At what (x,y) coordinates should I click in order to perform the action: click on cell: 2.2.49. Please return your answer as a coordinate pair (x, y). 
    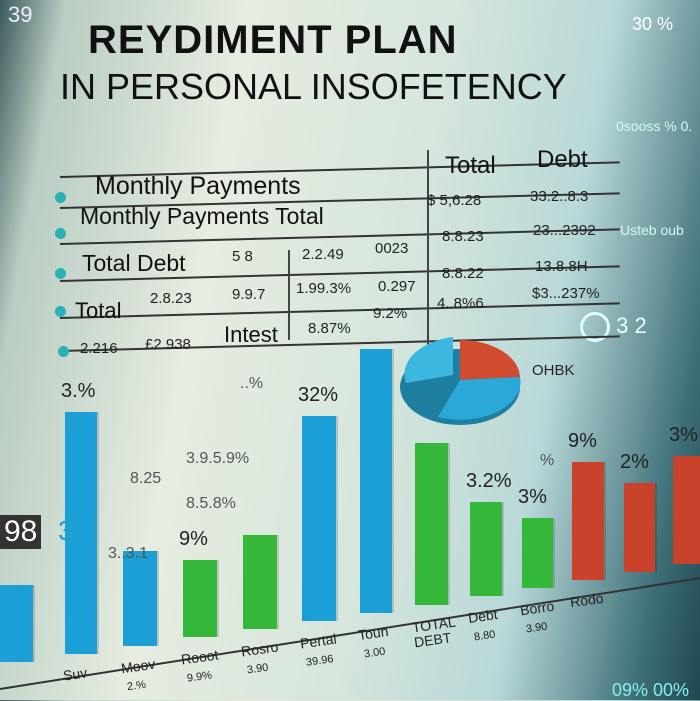
    Looking at the image, I should click on (323, 254).